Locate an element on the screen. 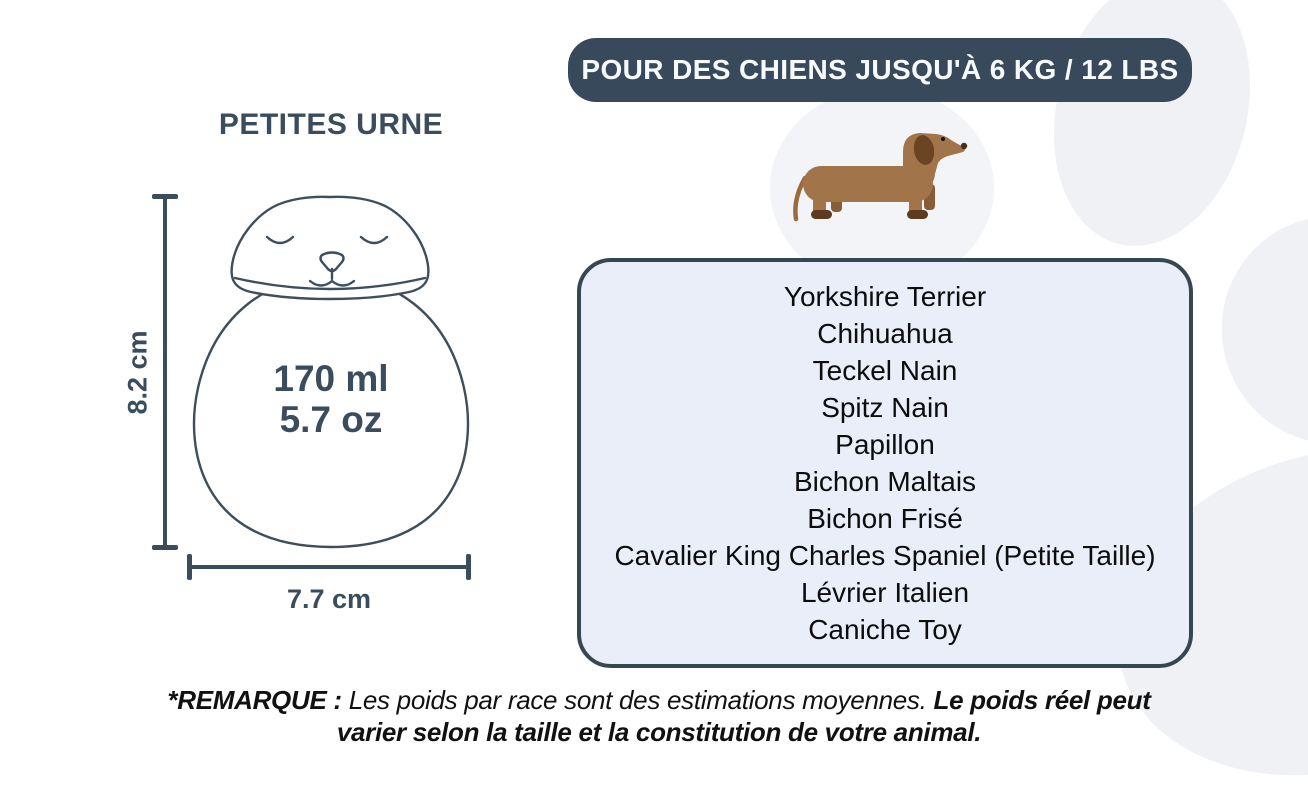 The height and width of the screenshot is (788, 1308). height-dimension-cap-bottom is located at coordinates (165, 547).